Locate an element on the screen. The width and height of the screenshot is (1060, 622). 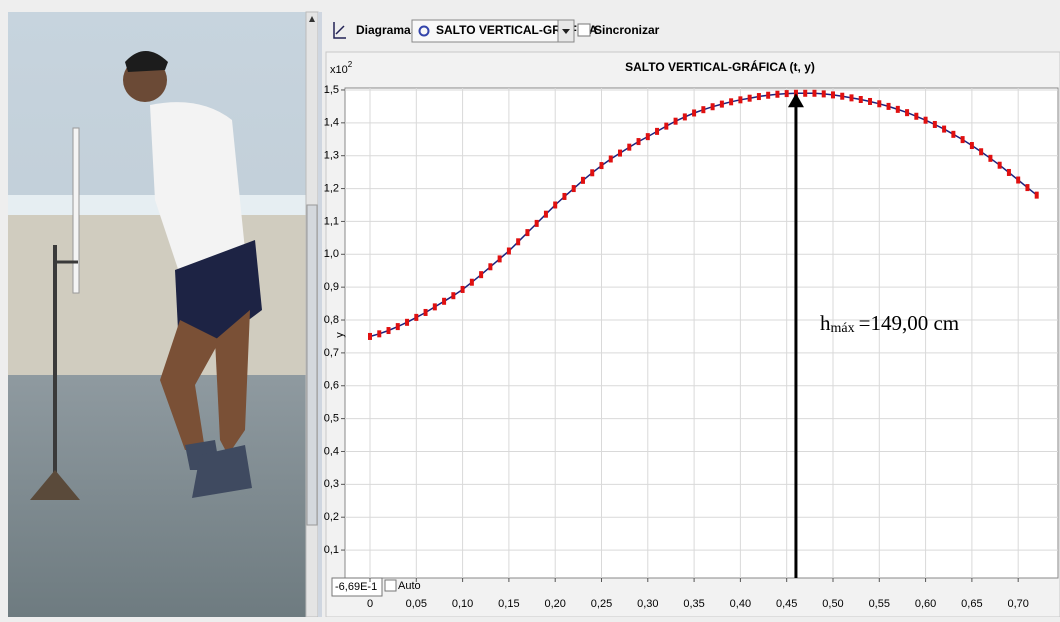
x-tick-label: 0,15 is located at coordinates (508, 604).